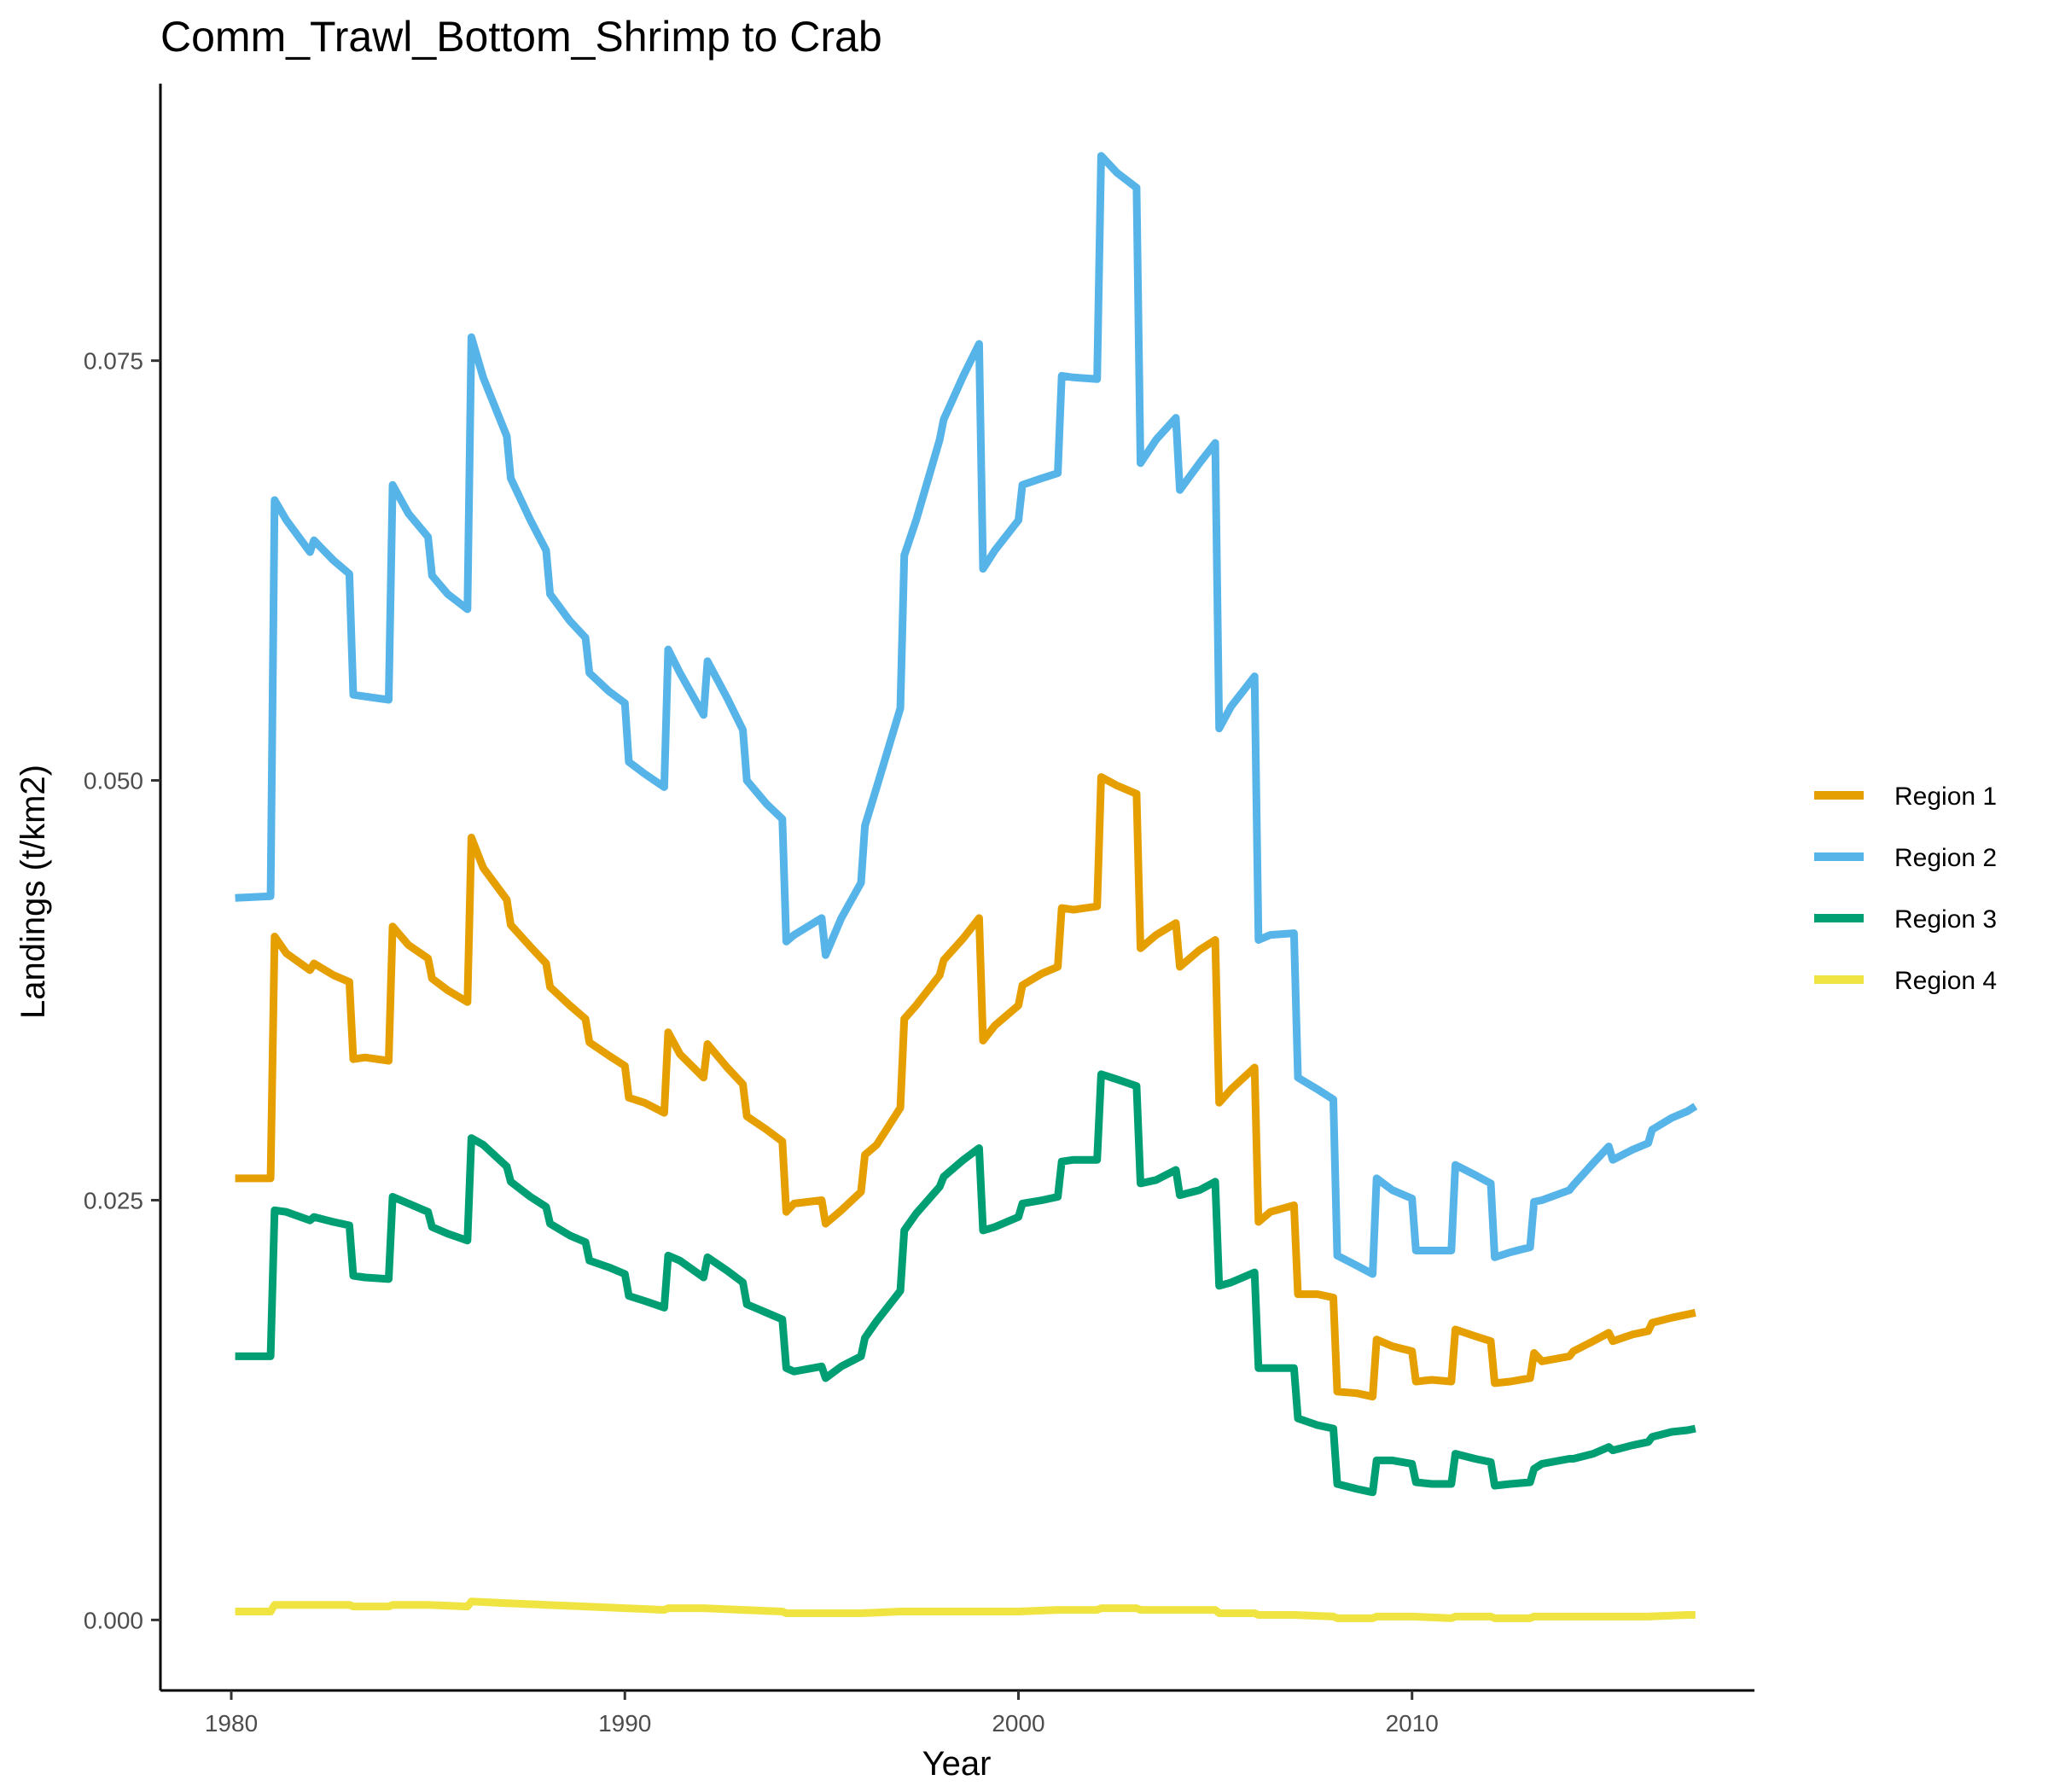  What do you see at coordinates (957, 1764) in the screenshot?
I see `x-axis-title: Year` at bounding box center [957, 1764].